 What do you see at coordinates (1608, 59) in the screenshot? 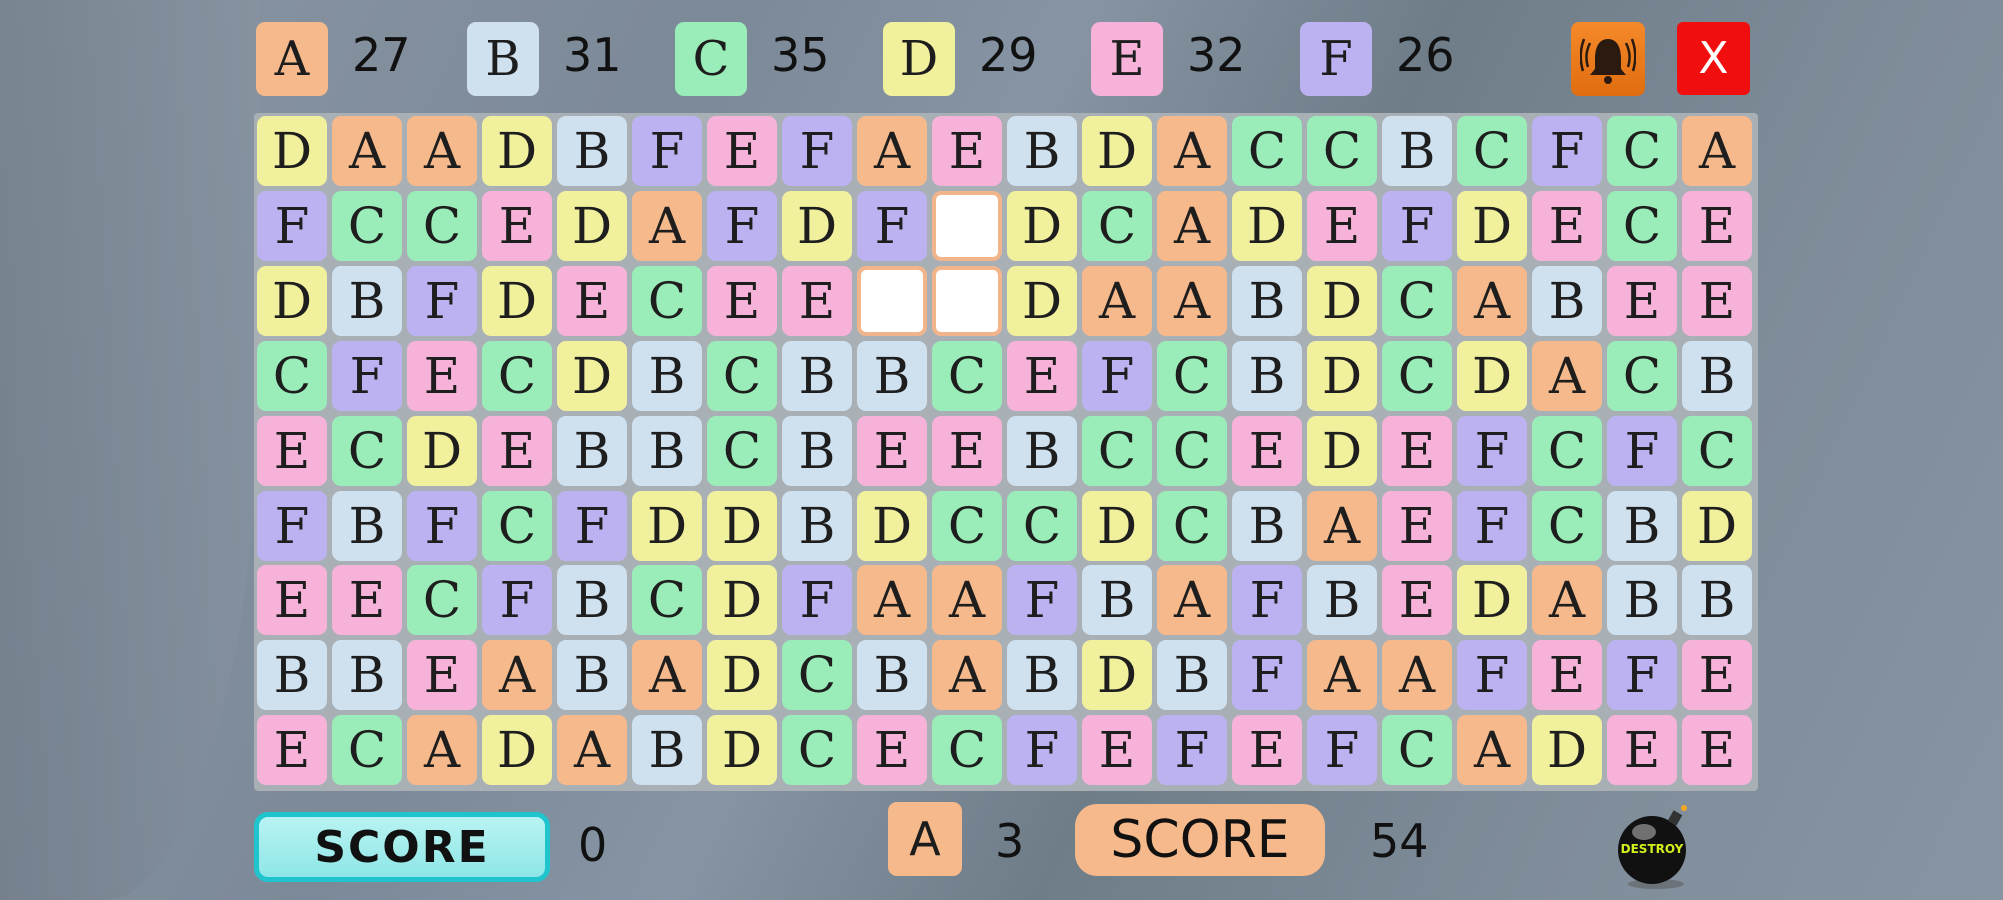
I see `alarm-button` at bounding box center [1608, 59].